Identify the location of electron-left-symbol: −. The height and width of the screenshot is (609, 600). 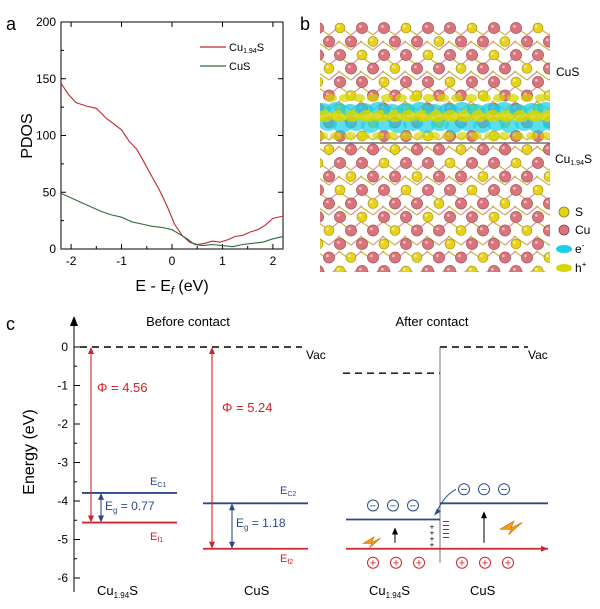
(393, 506).